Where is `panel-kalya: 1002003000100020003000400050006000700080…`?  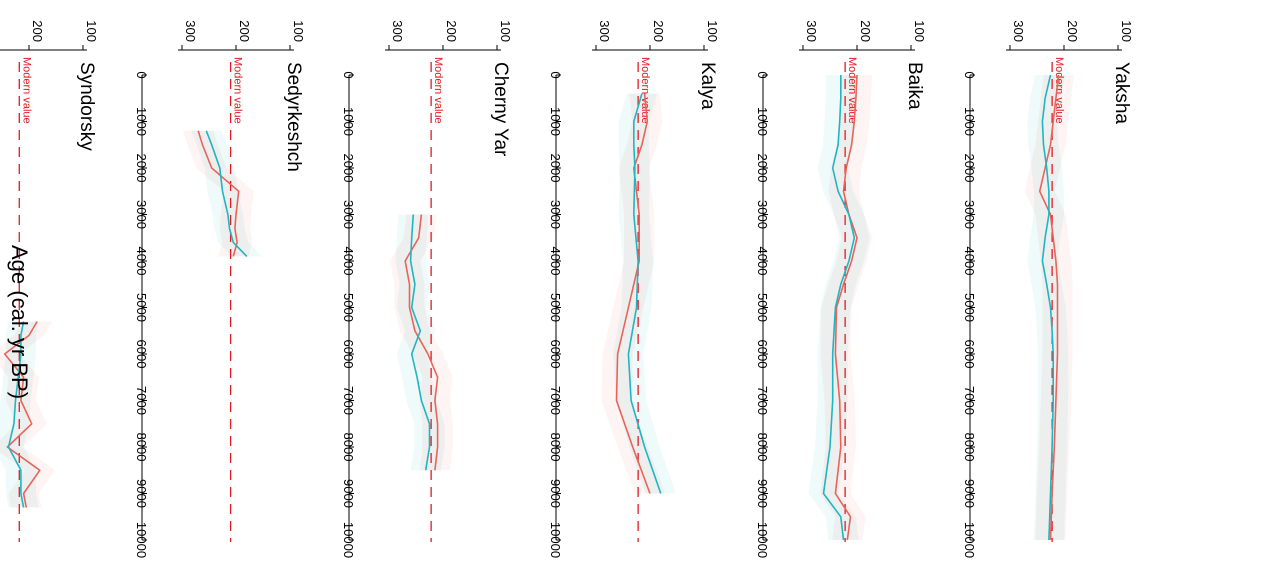 panel-kalya: 1002003000100020003000400050006000700080… is located at coordinates (634, 289).